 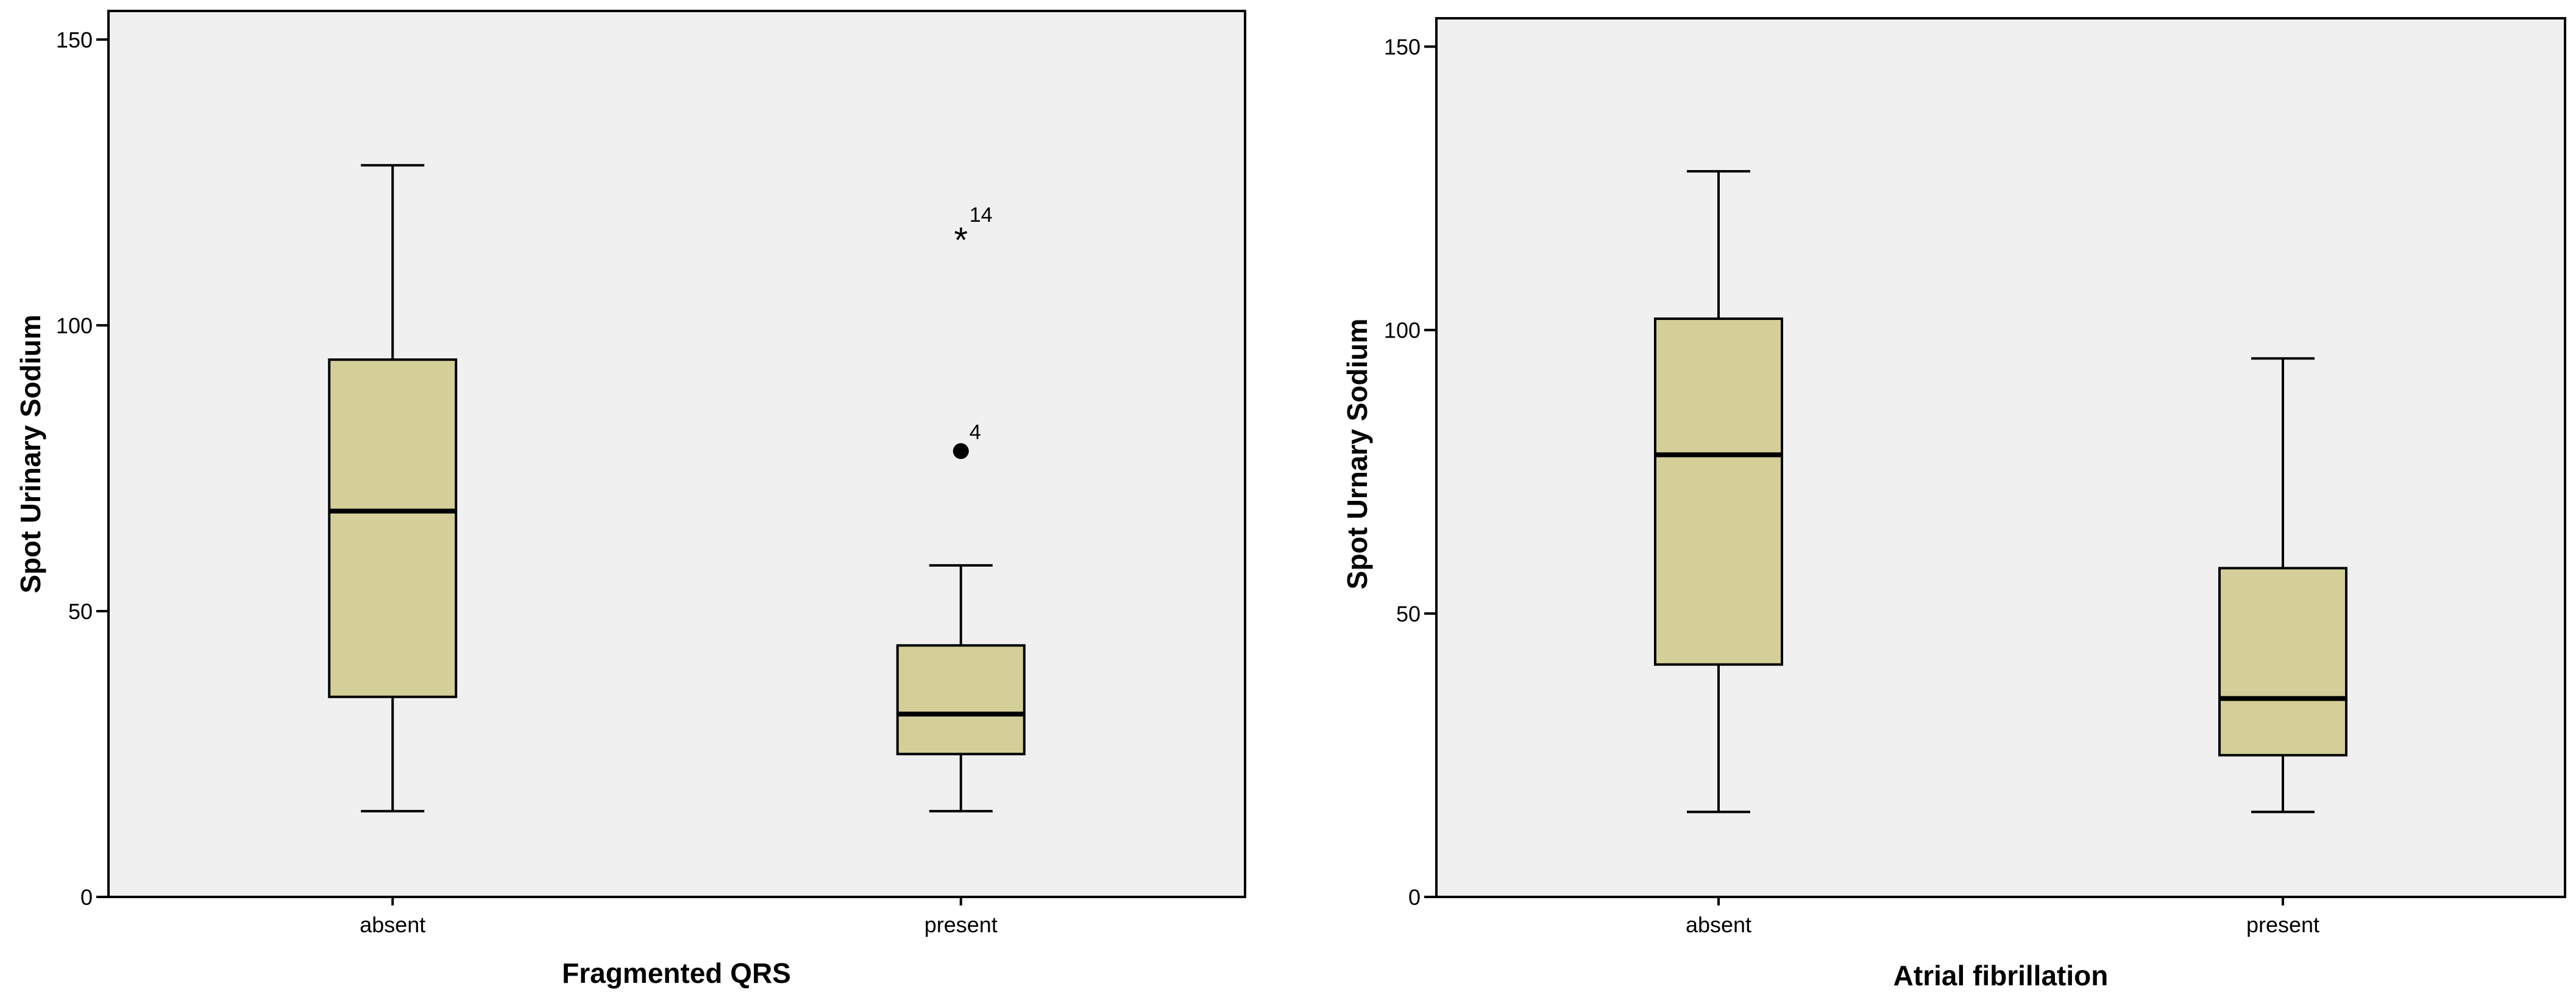 I want to click on y-axis-label: Spot Urnary Sodium, so click(x=1357, y=454).